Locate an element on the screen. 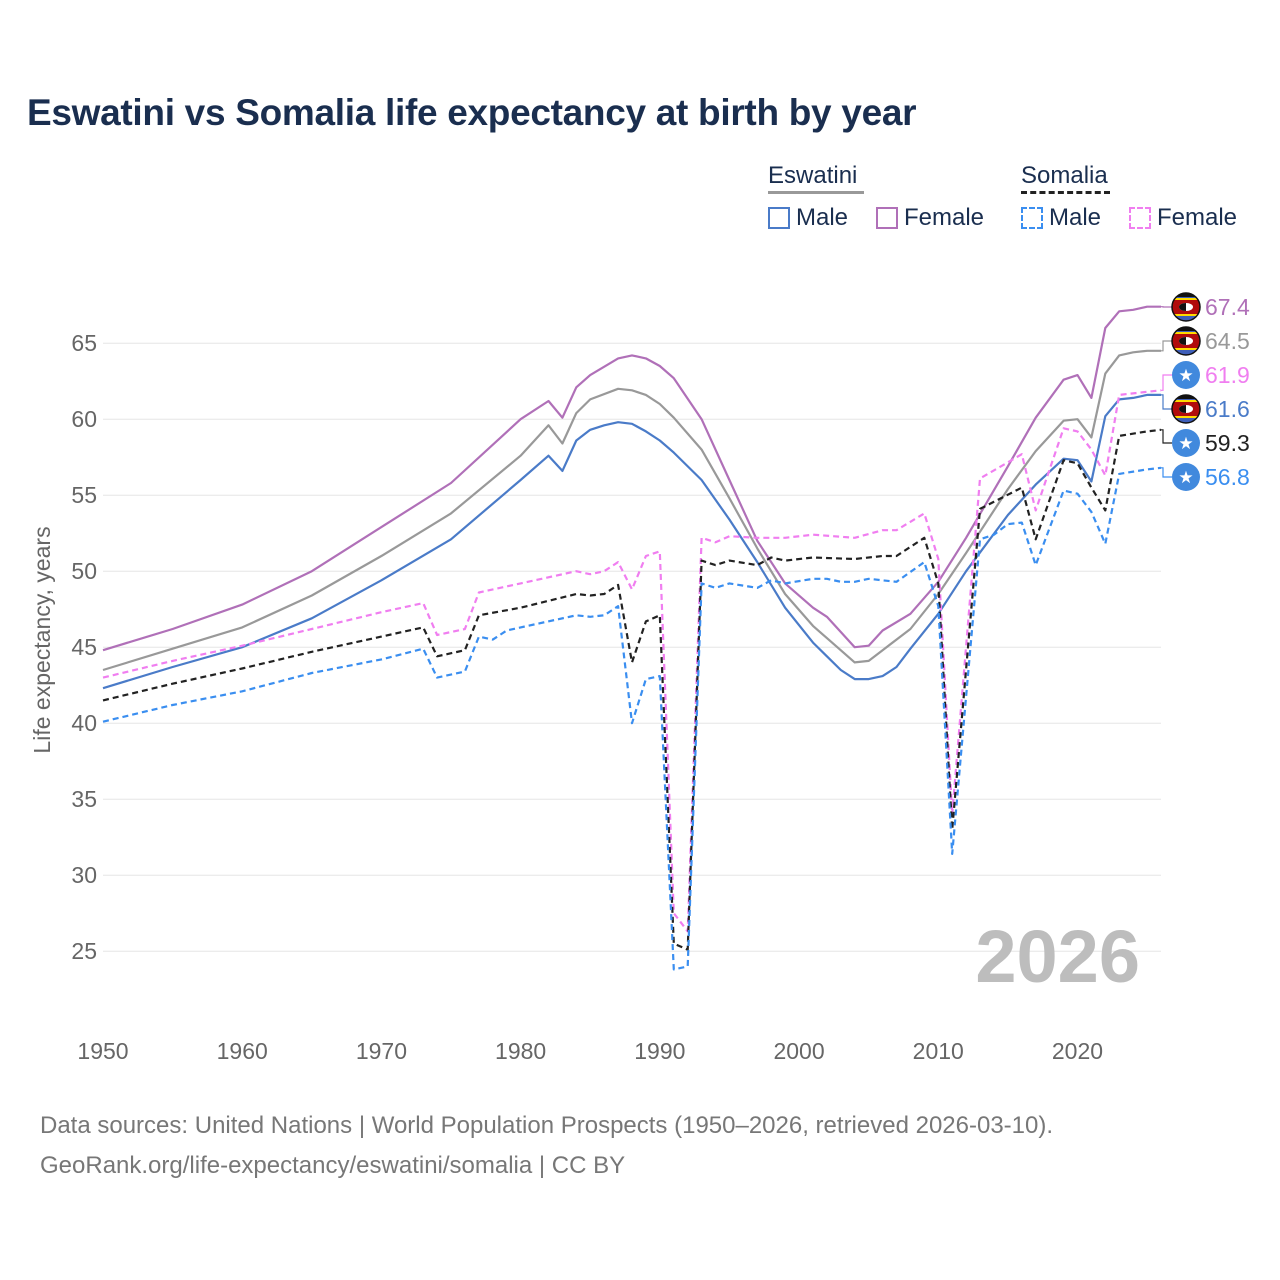 This screenshot has width=1280, height=1280. y-tick-label: 55 is located at coordinates (84, 495).